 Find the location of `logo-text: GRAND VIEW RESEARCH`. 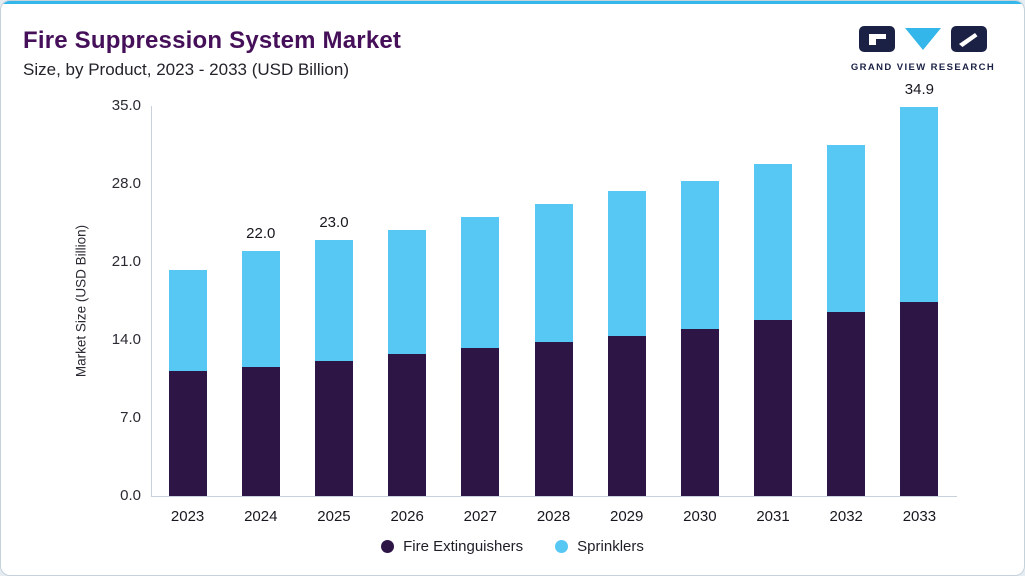

logo-text: GRAND VIEW RESEARCH is located at coordinates (923, 67).